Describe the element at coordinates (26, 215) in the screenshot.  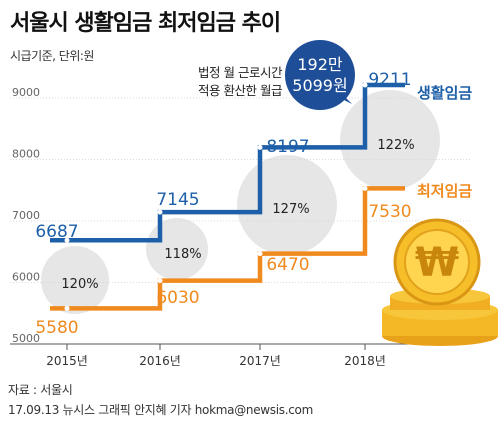
I see `y-tick-label: 7000` at that location.